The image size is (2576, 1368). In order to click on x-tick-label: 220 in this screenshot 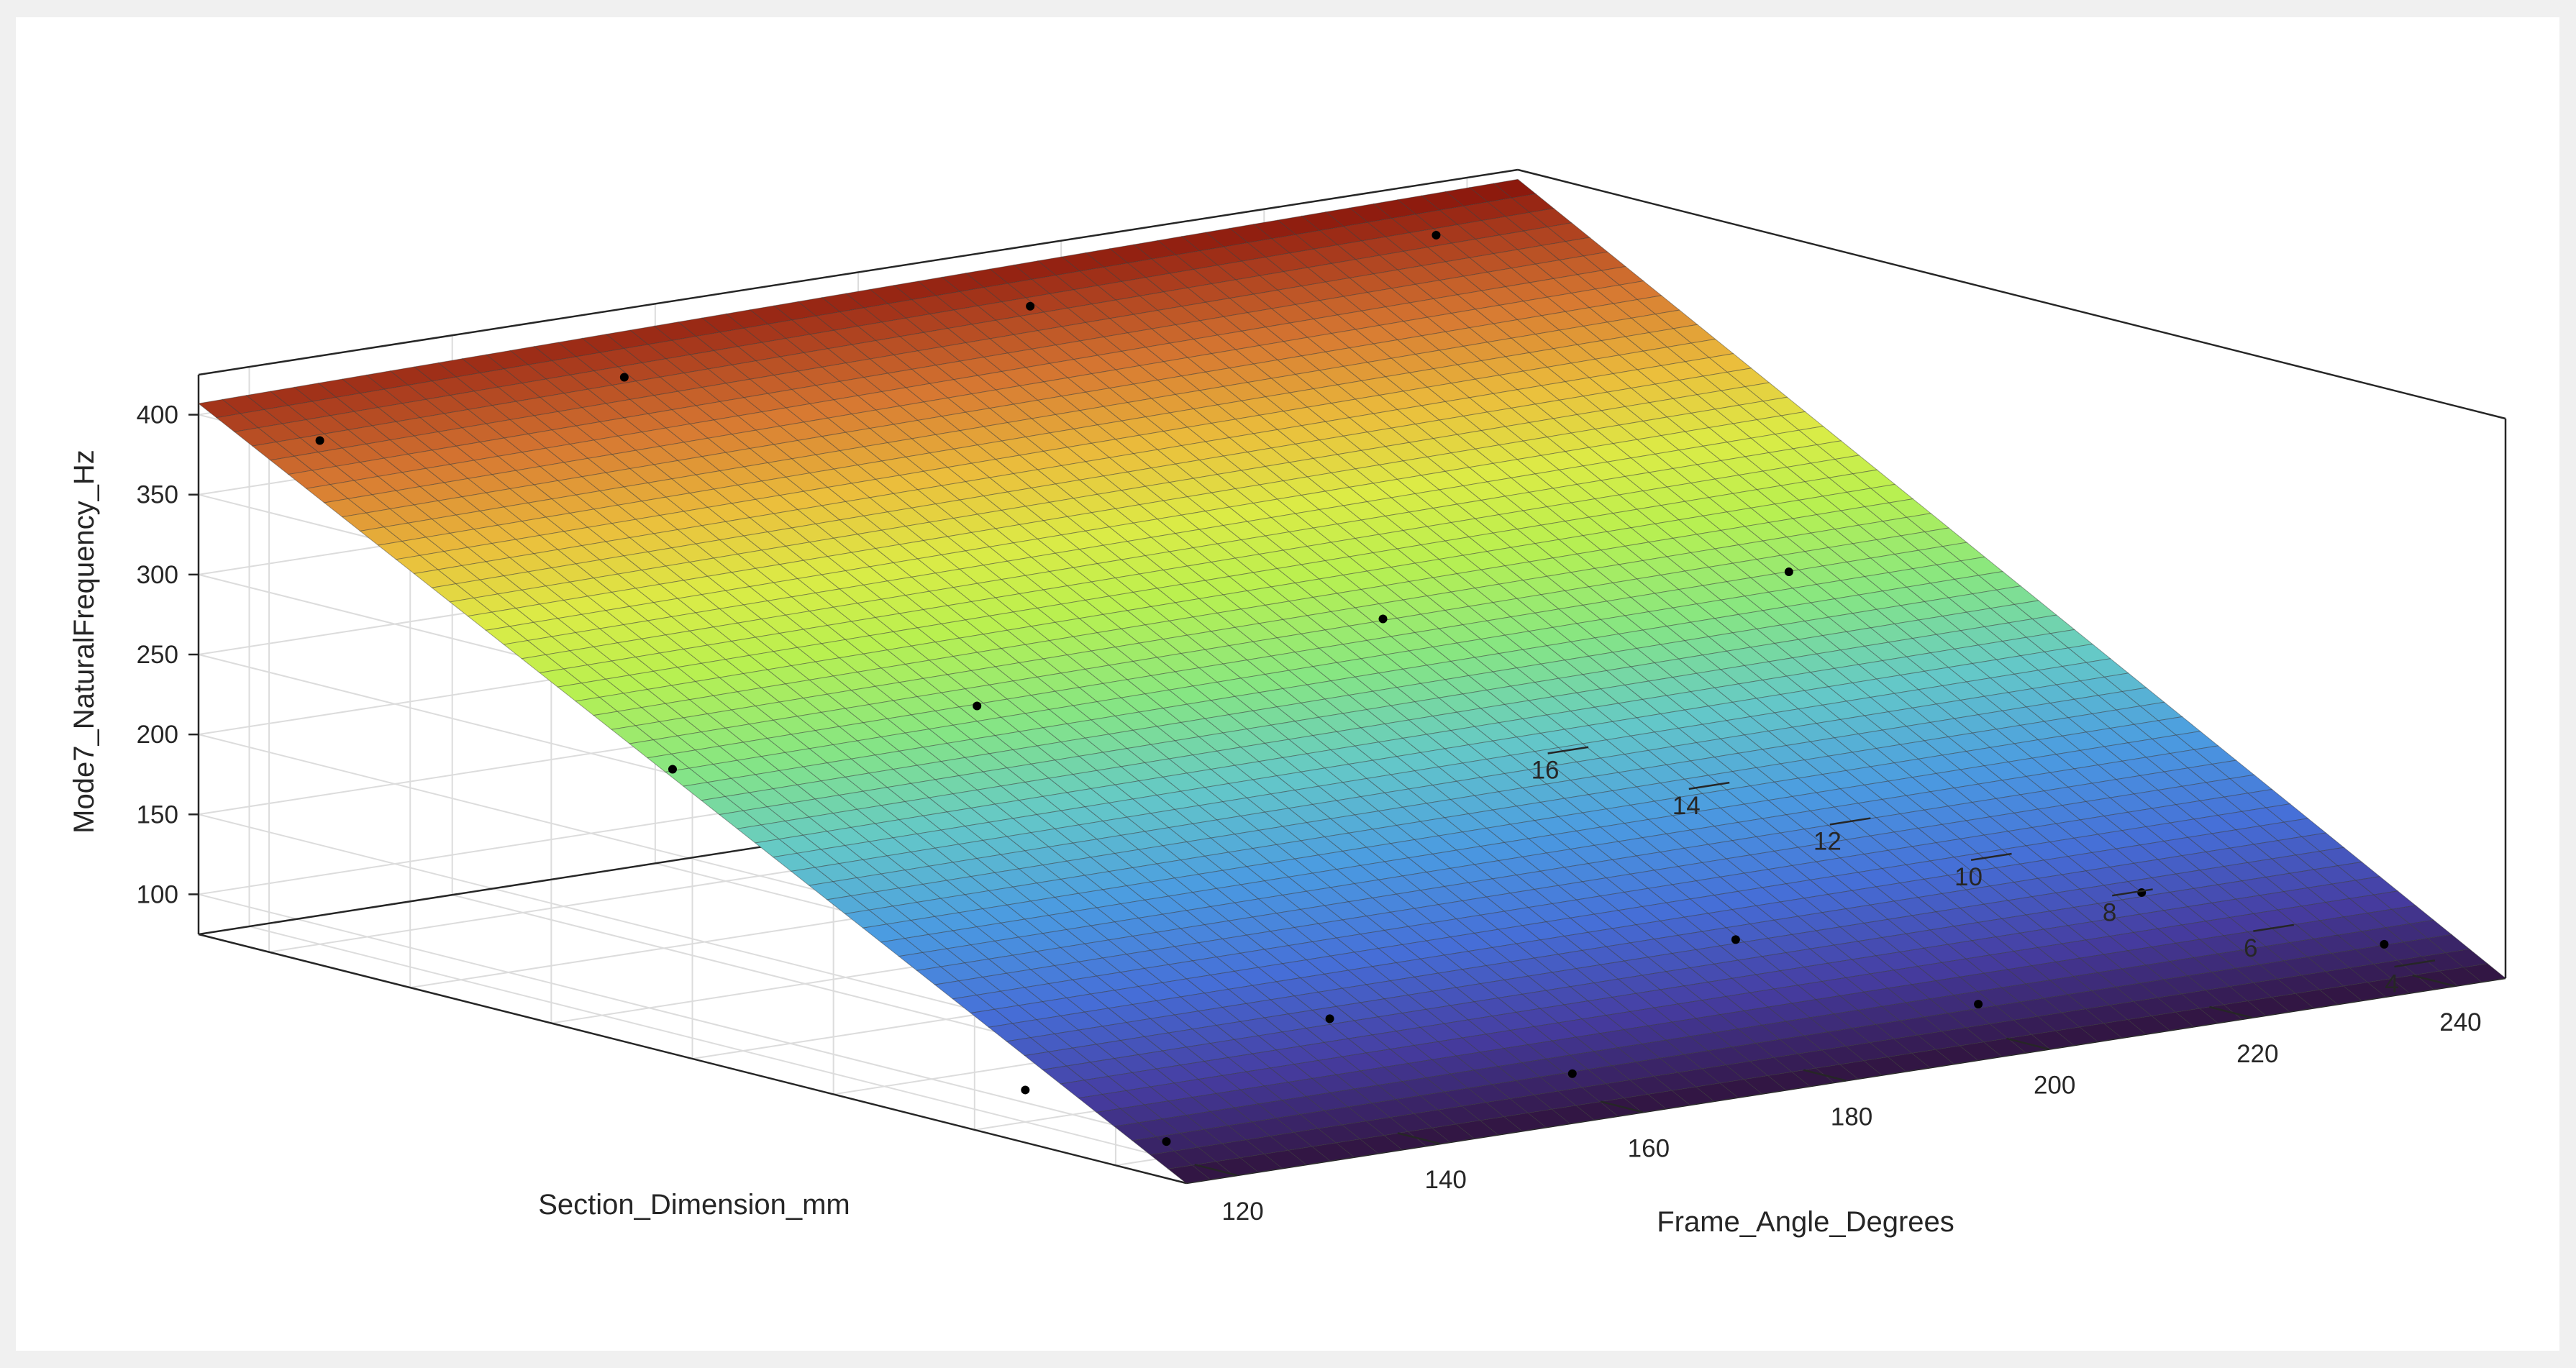, I will do `click(2257, 1054)`.